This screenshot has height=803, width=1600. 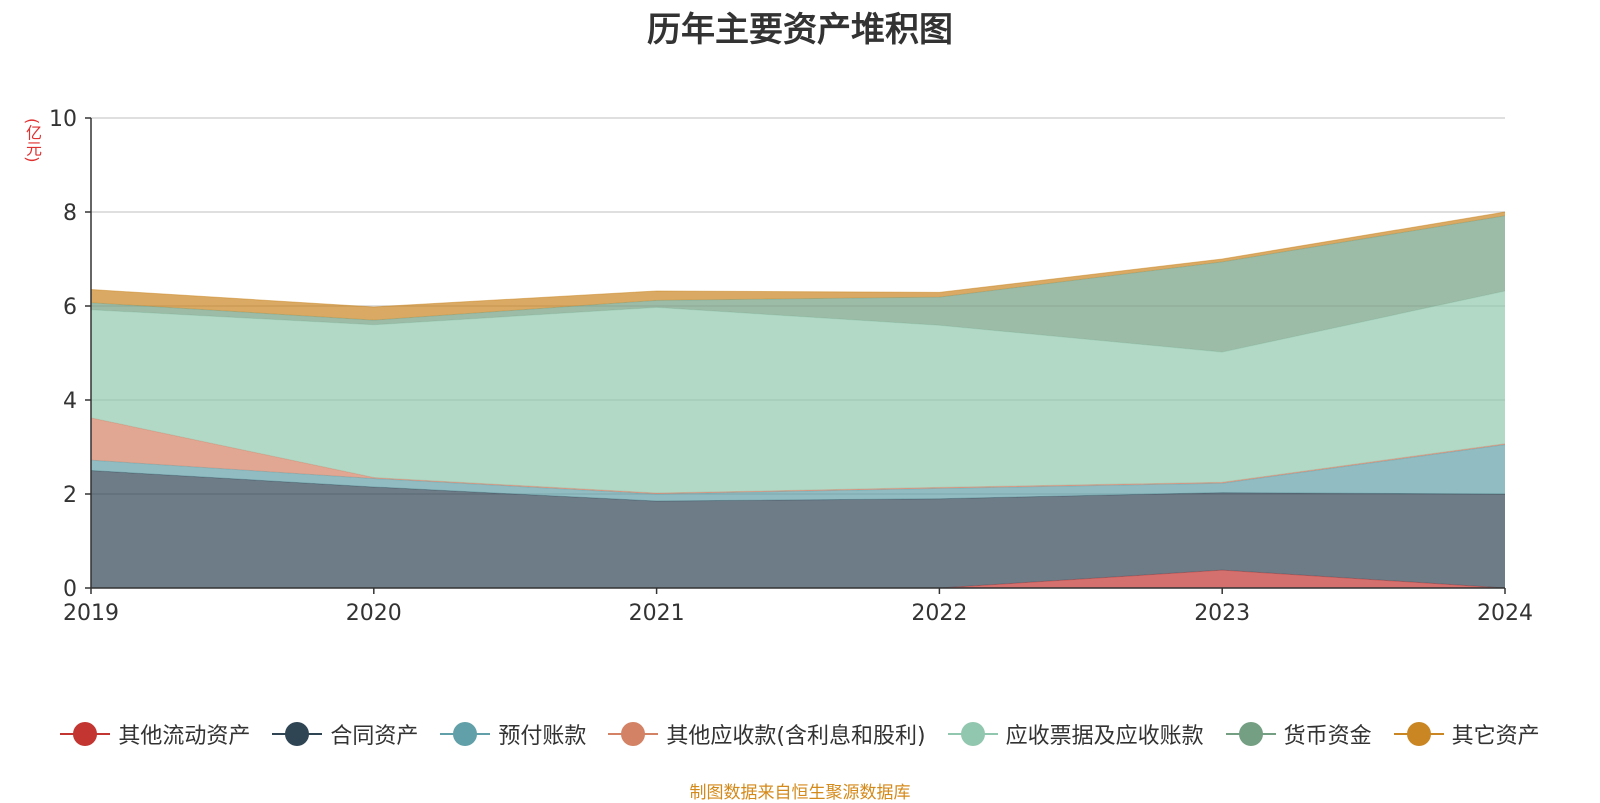 I want to click on legend-item: 合同资产, so click(x=345, y=734).